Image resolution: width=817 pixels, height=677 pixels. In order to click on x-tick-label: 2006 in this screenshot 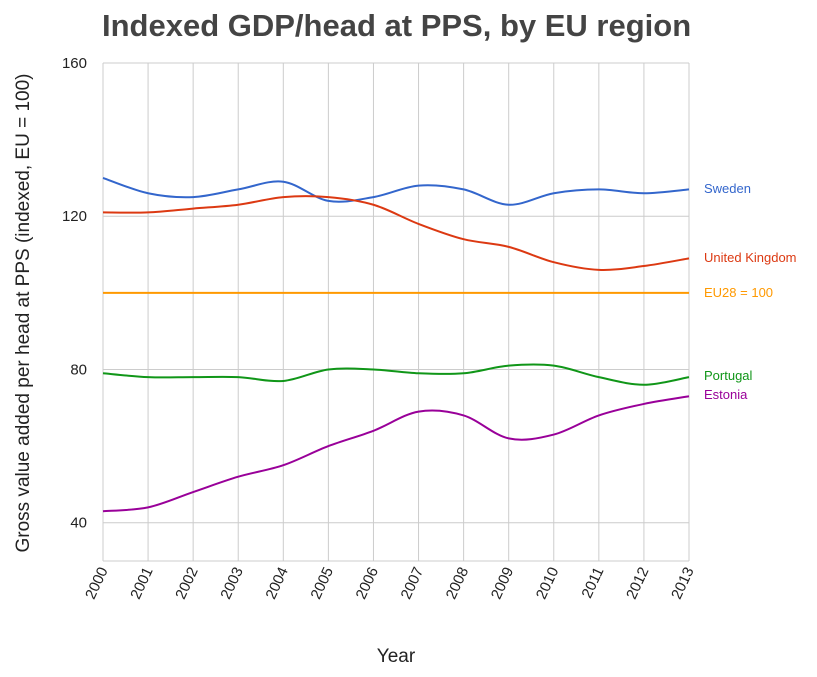, I will do `click(368, 583)`.